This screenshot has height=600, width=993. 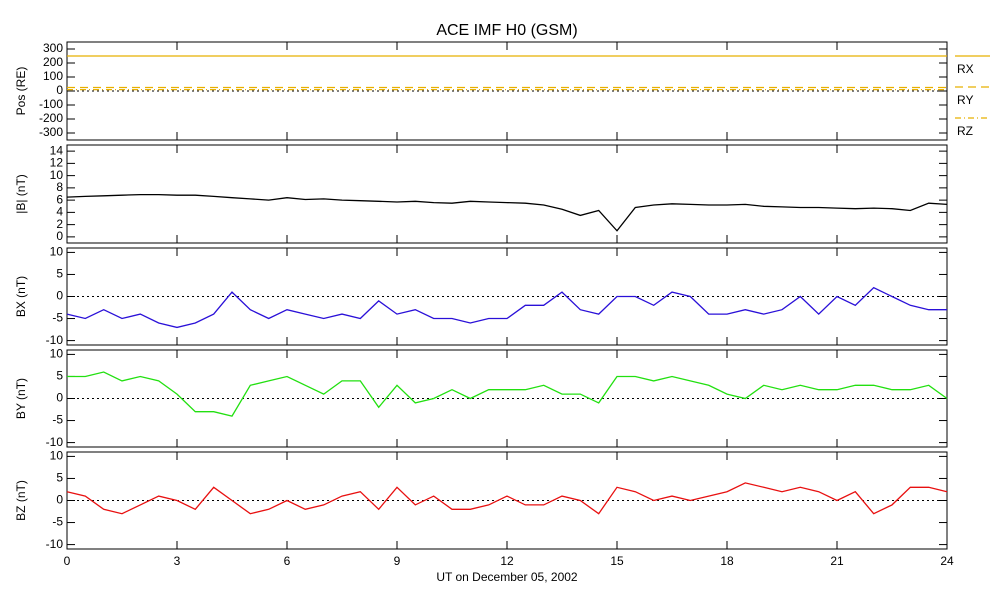 What do you see at coordinates (21, 91) in the screenshot?
I see `y-axis-label: Pos (RE)` at bounding box center [21, 91].